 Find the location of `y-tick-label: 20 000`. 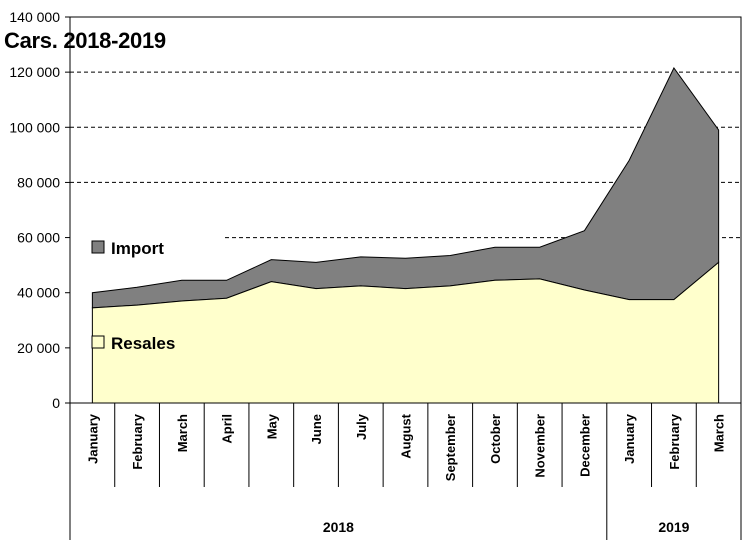

y-tick-label: 20 000 is located at coordinates (38, 348).